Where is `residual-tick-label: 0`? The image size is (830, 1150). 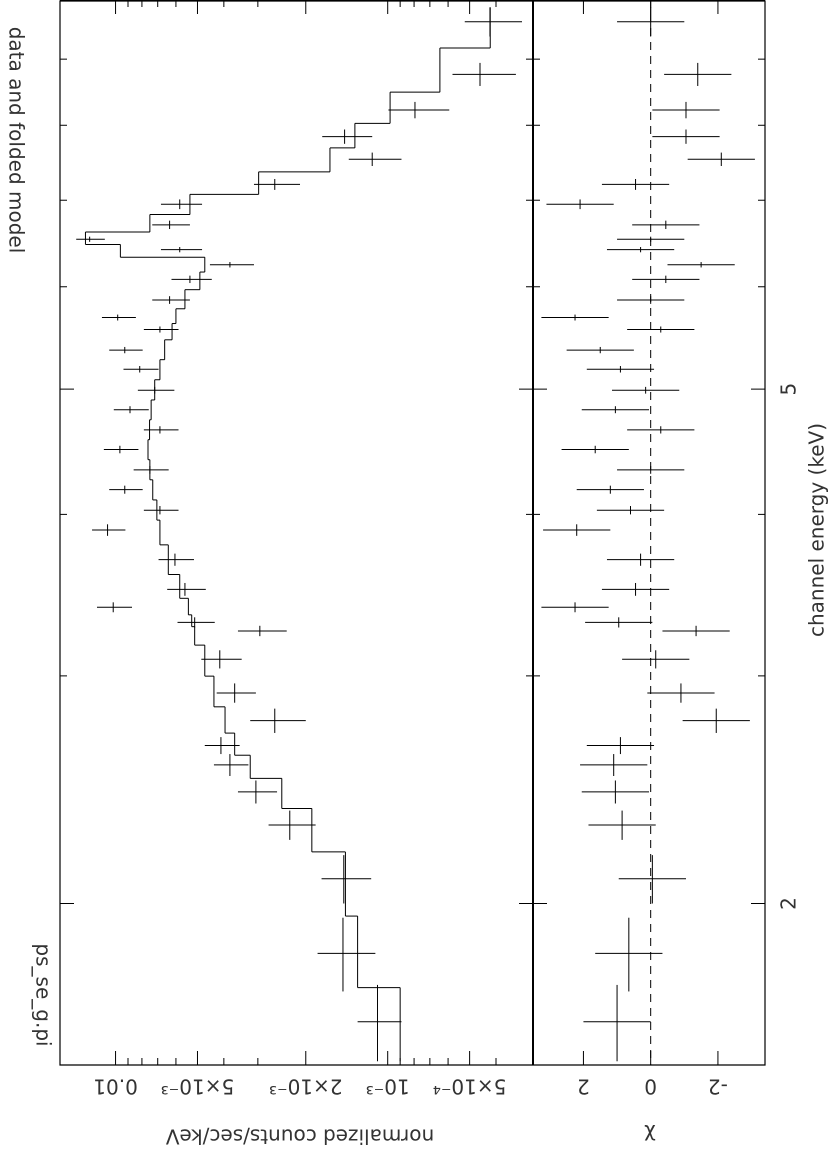 residual-tick-label: 0 is located at coordinates (650, 1087).